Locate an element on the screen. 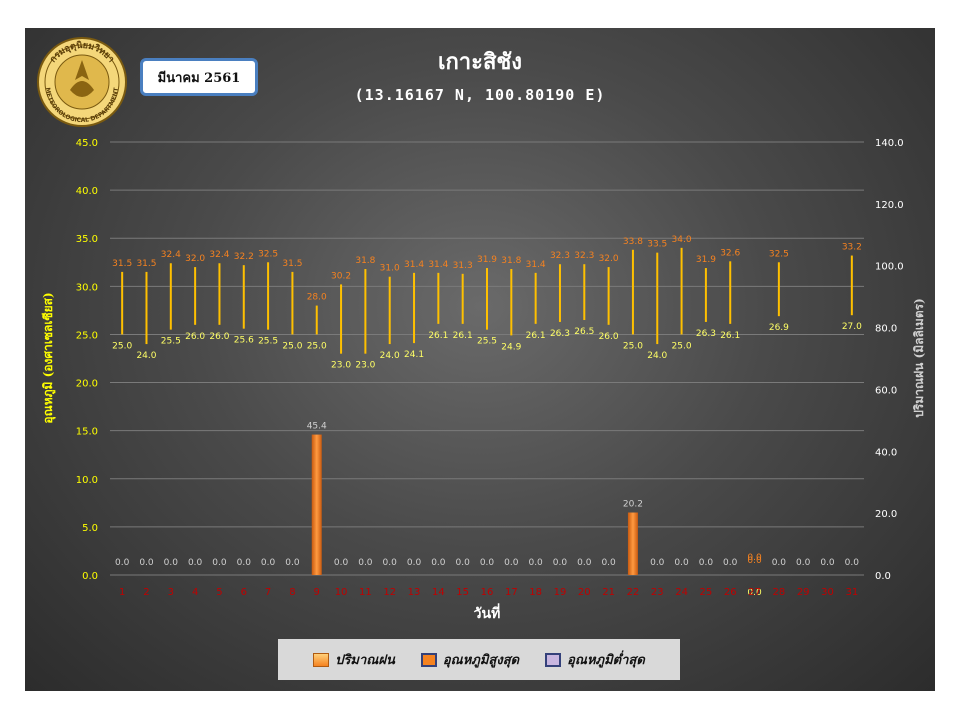 The width and height of the screenshot is (960, 720). right-axis-tick-label: 100.0 is located at coordinates (889, 267).